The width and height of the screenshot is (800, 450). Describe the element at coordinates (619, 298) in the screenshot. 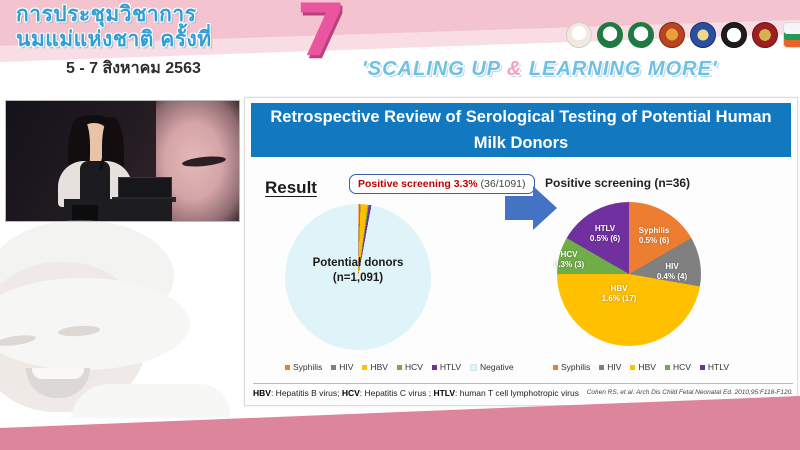

I see `slice-label-hbv-value: 1.6% (17)` at that location.